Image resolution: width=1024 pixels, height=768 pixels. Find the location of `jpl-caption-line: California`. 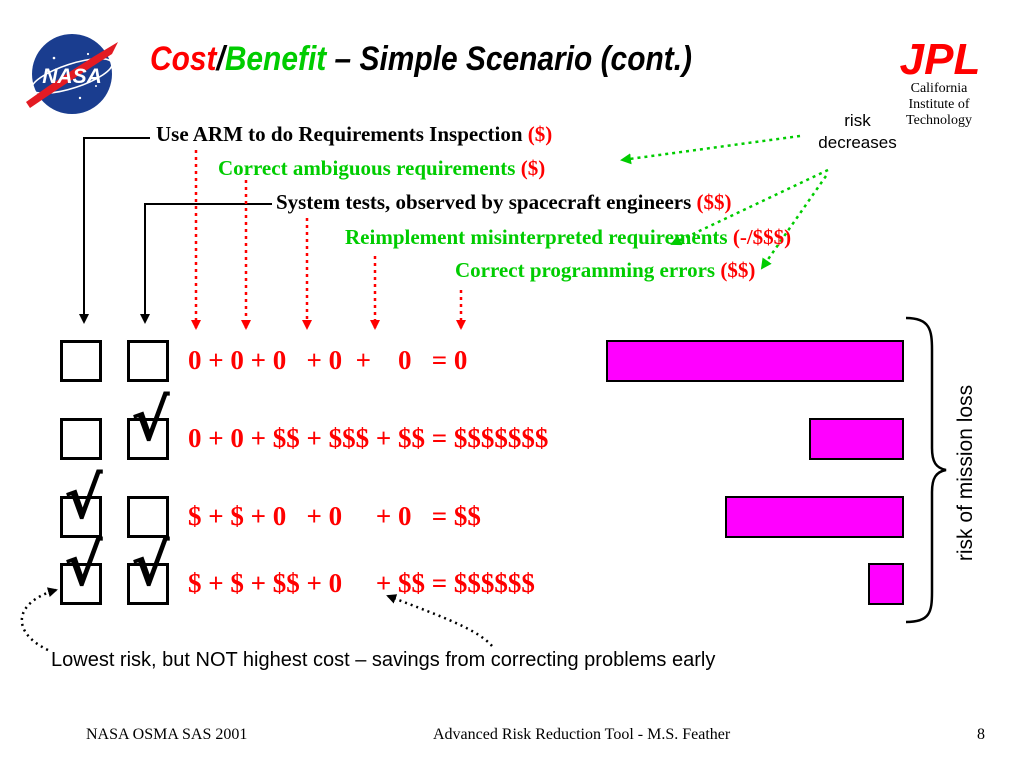

jpl-caption-line: California is located at coordinates (939, 88).